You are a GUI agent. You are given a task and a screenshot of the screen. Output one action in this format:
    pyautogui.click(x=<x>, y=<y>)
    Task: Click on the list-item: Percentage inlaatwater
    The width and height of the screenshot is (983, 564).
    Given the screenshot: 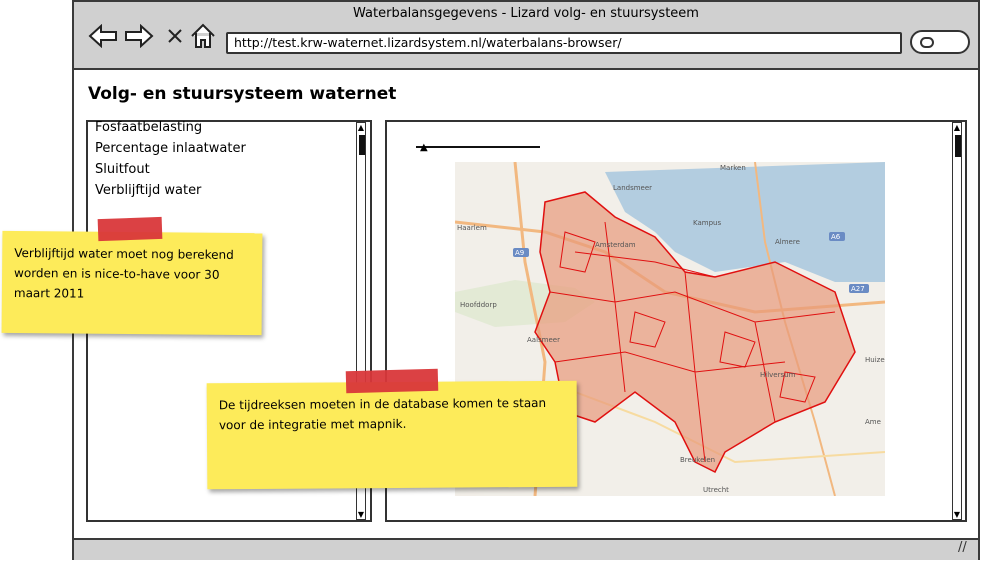 What is the action you would take?
    pyautogui.click(x=170, y=148)
    